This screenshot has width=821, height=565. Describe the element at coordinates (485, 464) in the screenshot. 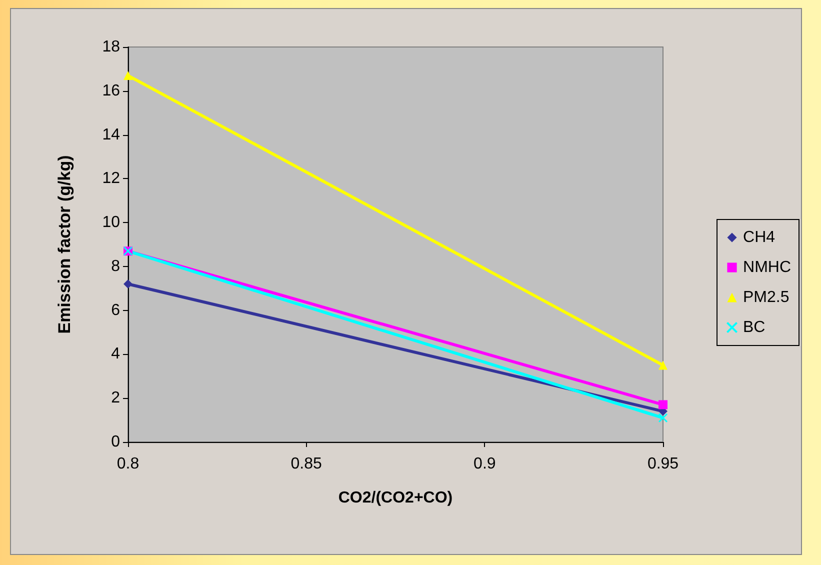

I see `x-tick-label: 0.9` at that location.